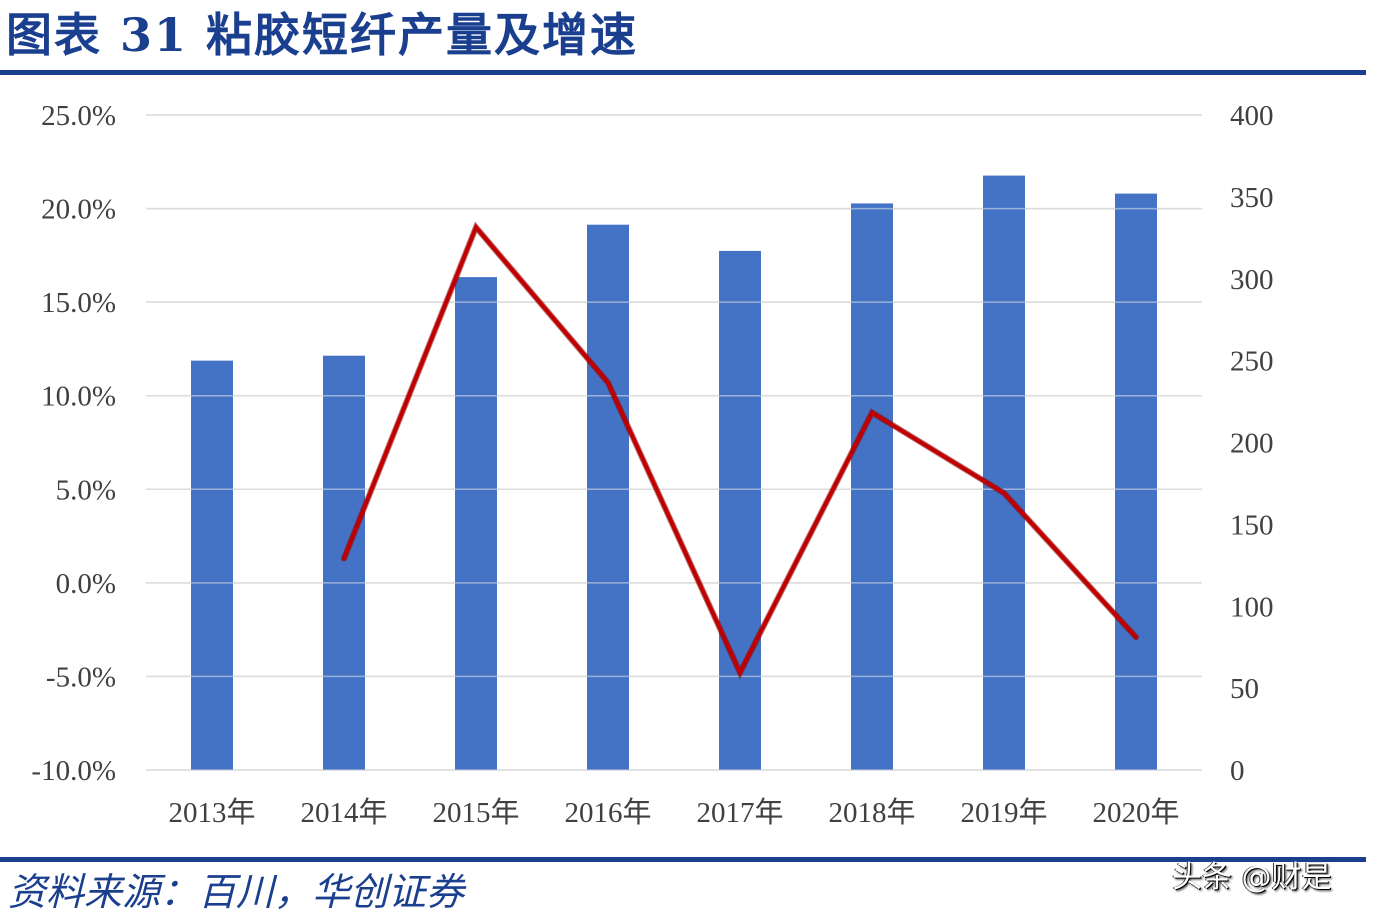  What do you see at coordinates (86, 490) in the screenshot?
I see `left-axis-tick: 5.0%` at bounding box center [86, 490].